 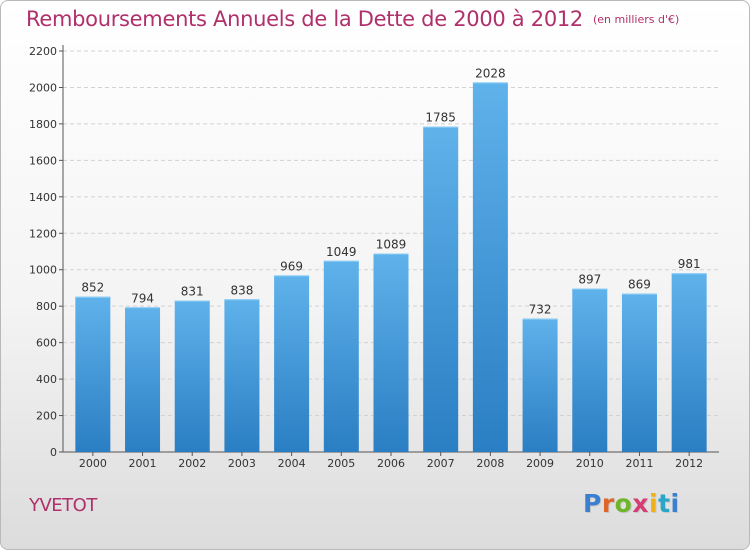 I want to click on data-label: 838, so click(x=241, y=290).